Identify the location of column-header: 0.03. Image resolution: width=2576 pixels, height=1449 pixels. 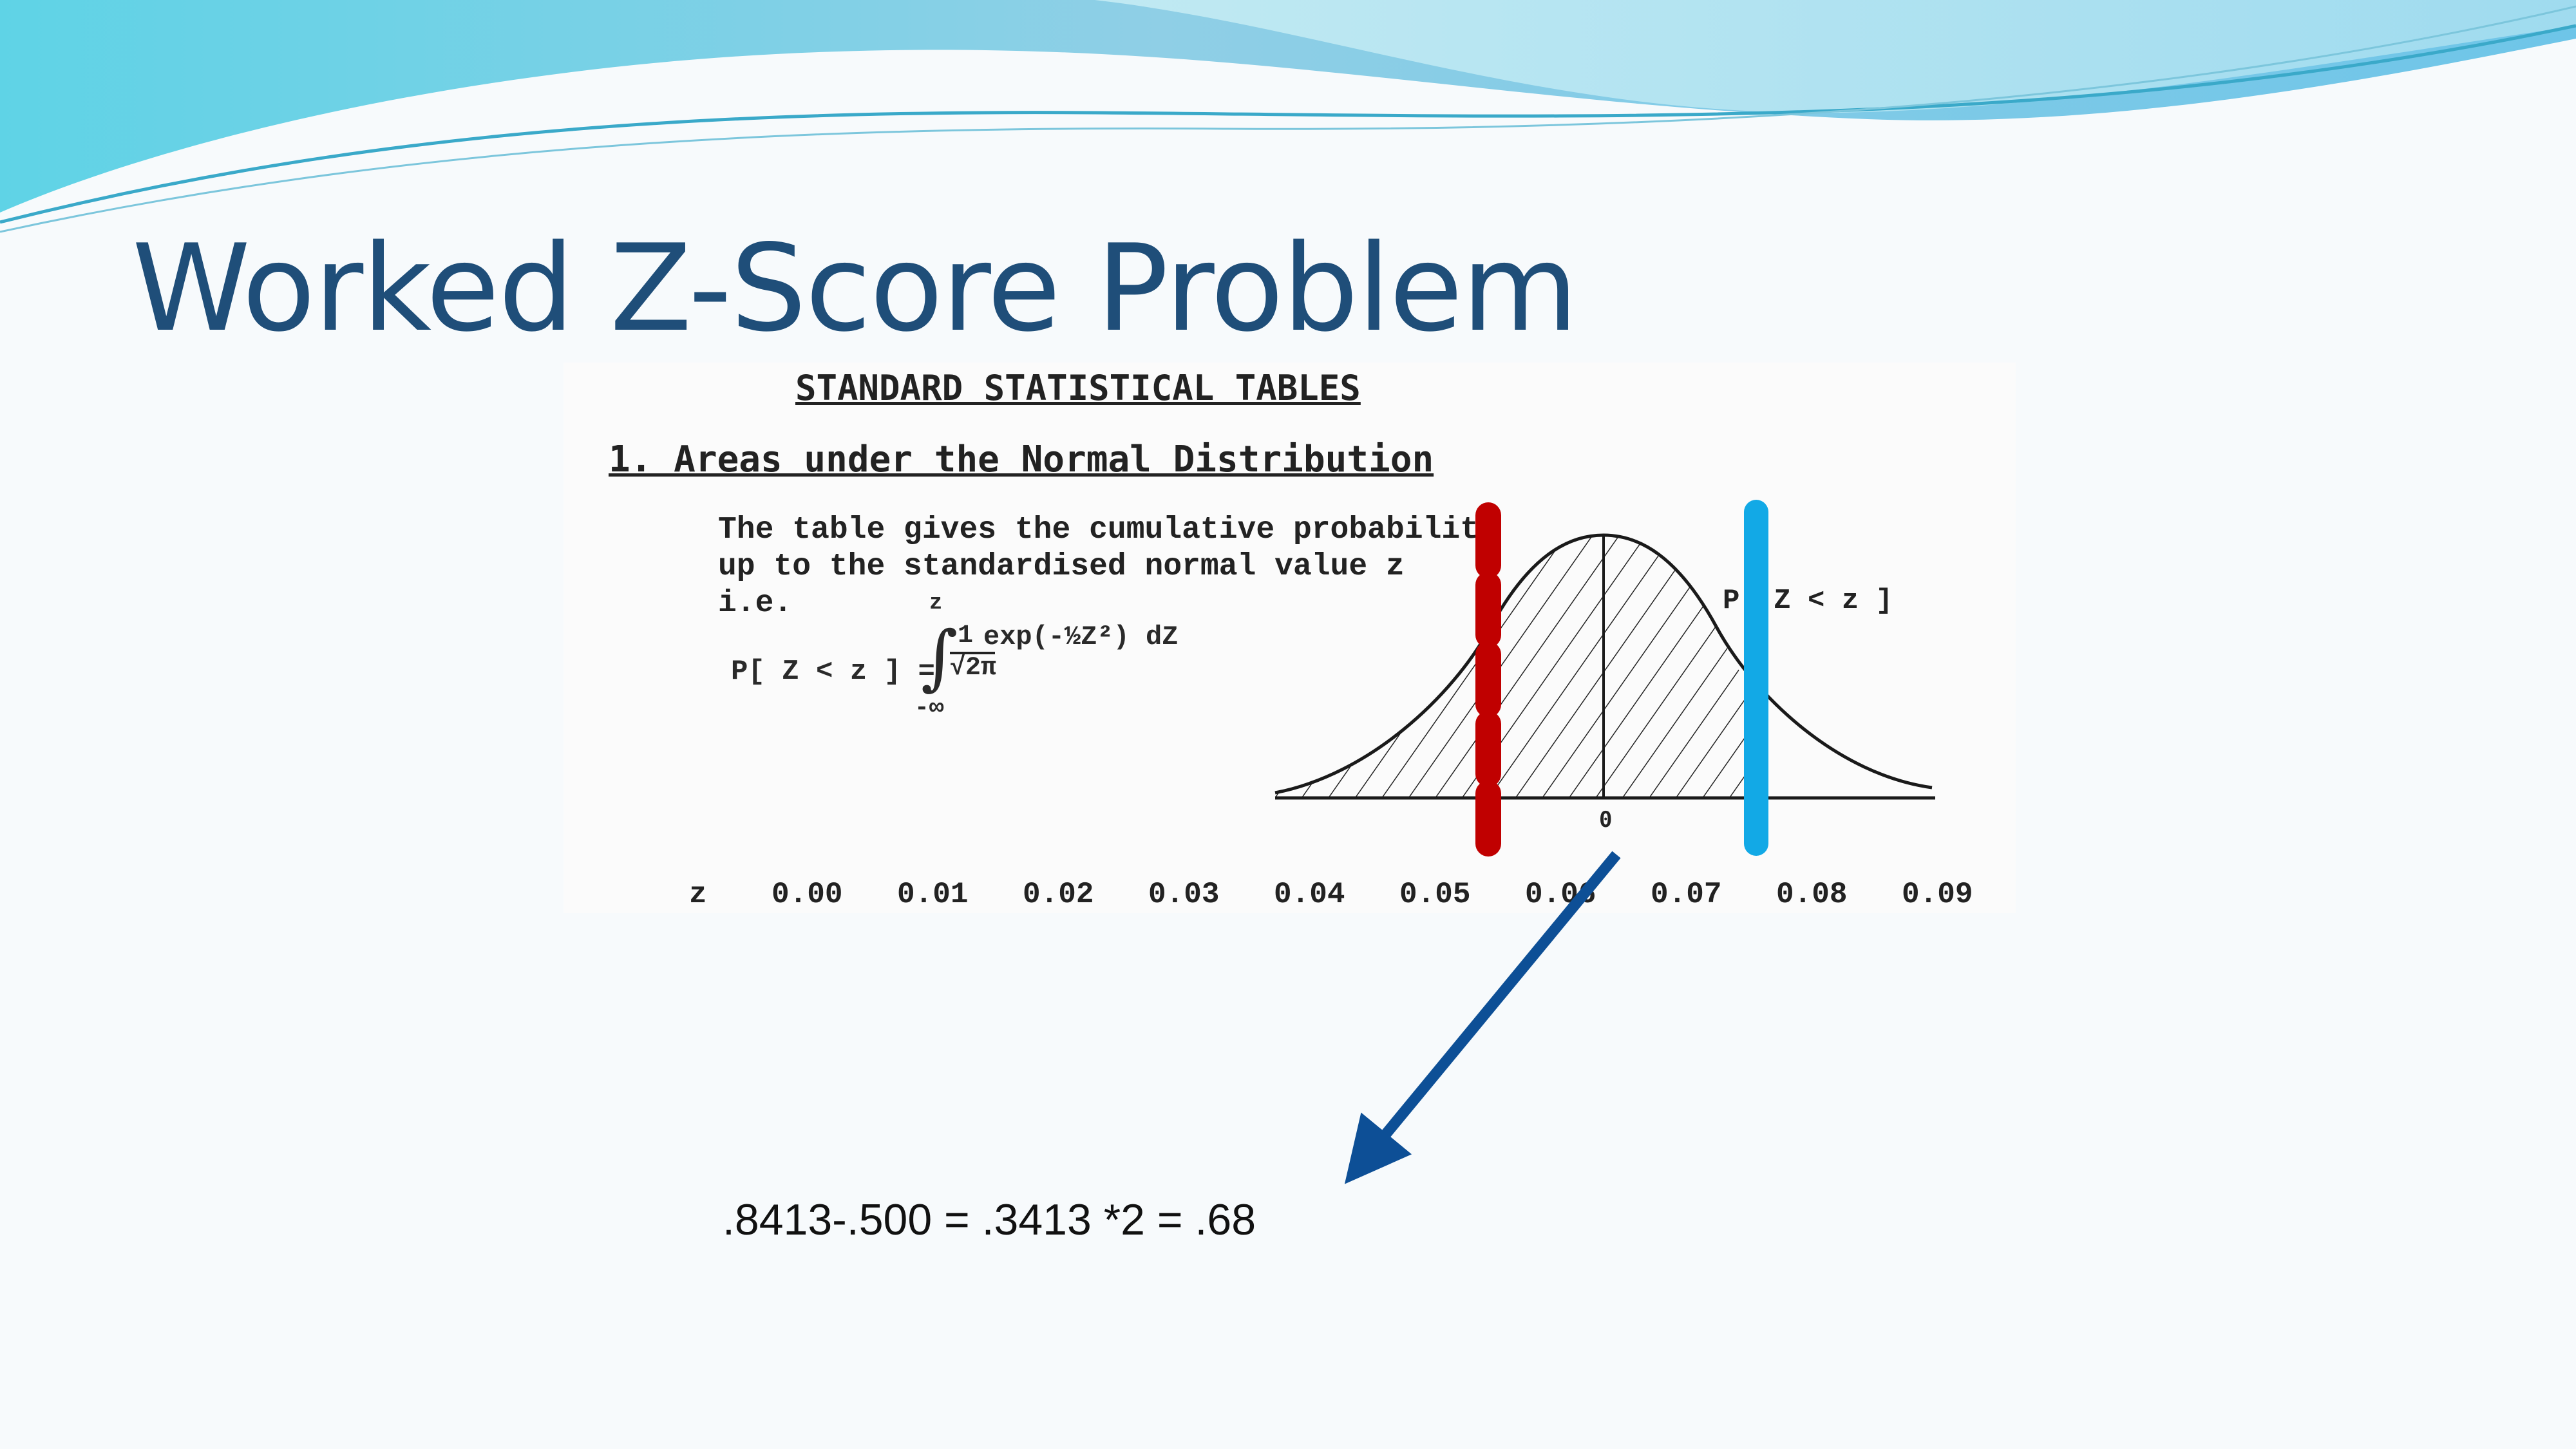
(1184, 894).